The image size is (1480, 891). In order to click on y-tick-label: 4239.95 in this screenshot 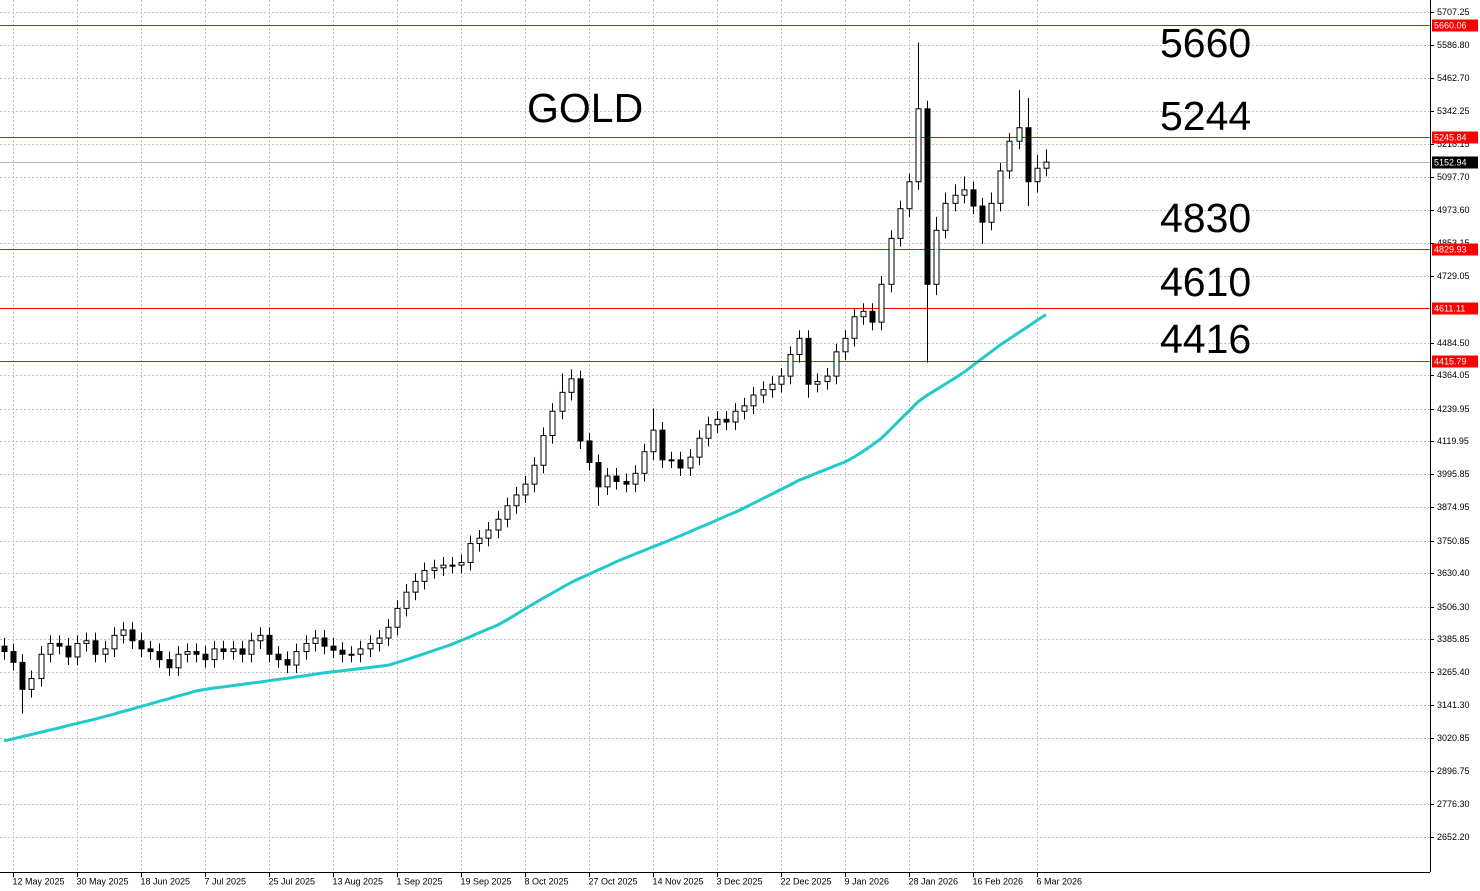, I will do `click(1453, 409)`.